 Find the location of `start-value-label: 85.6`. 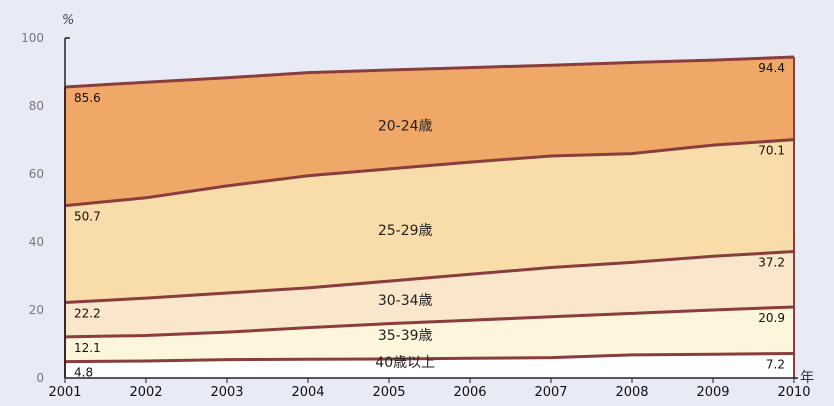

start-value-label: 85.6 is located at coordinates (87, 98).